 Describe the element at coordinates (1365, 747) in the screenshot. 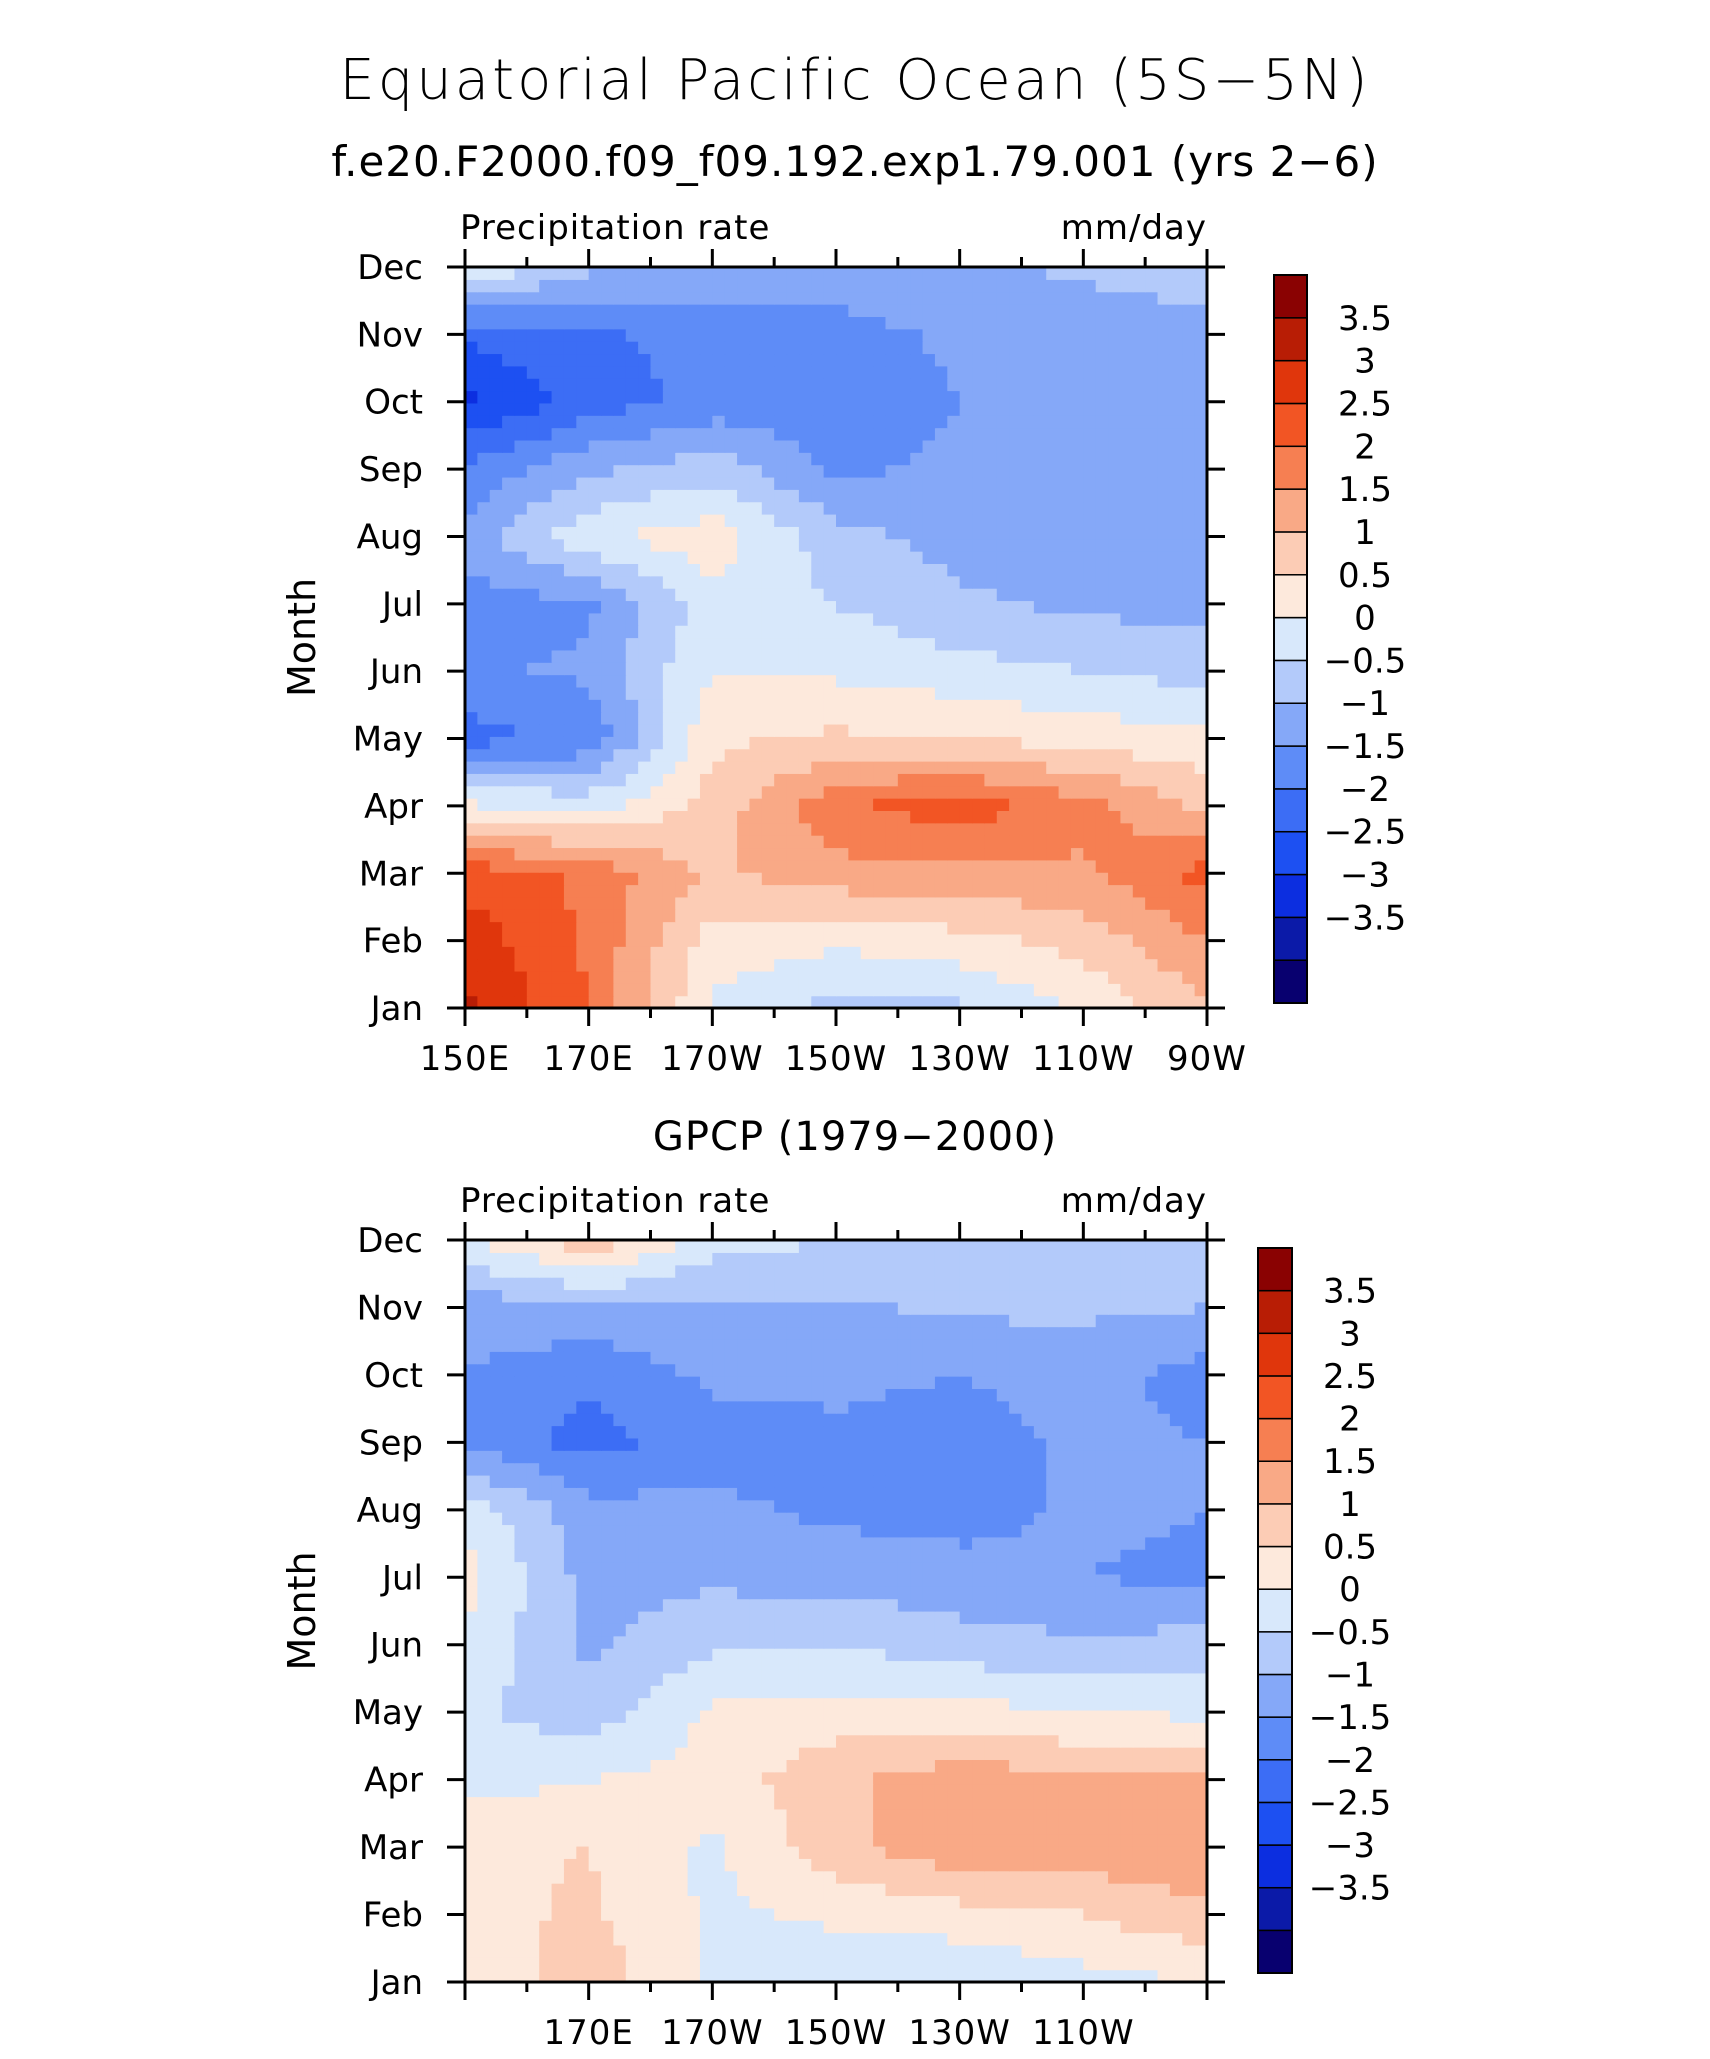

I see `colorbar-label: −1.5` at that location.